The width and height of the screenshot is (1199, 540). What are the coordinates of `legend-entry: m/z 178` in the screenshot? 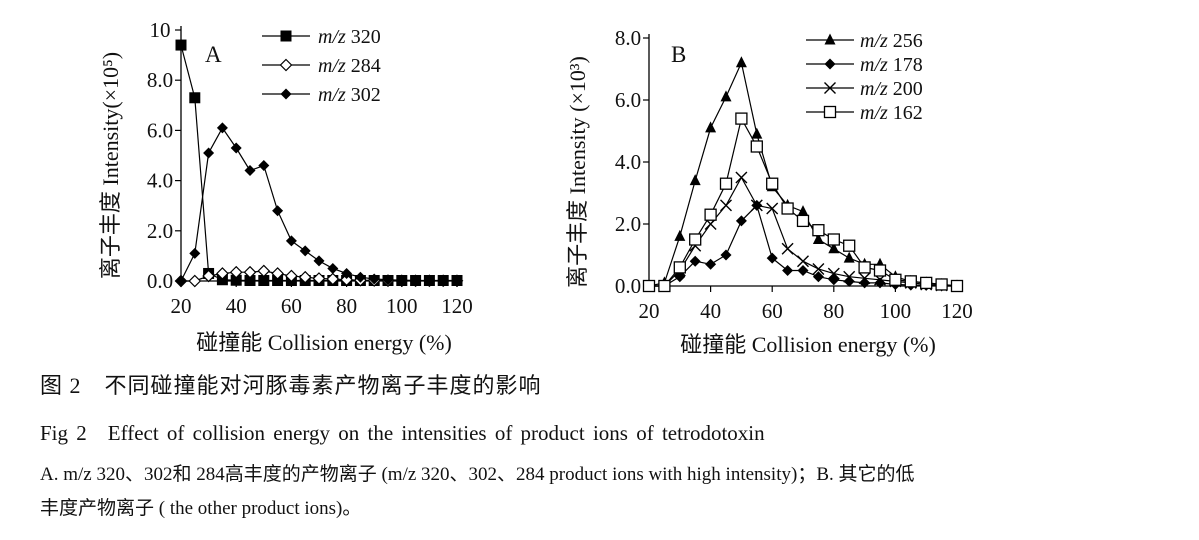 It's located at (864, 65).